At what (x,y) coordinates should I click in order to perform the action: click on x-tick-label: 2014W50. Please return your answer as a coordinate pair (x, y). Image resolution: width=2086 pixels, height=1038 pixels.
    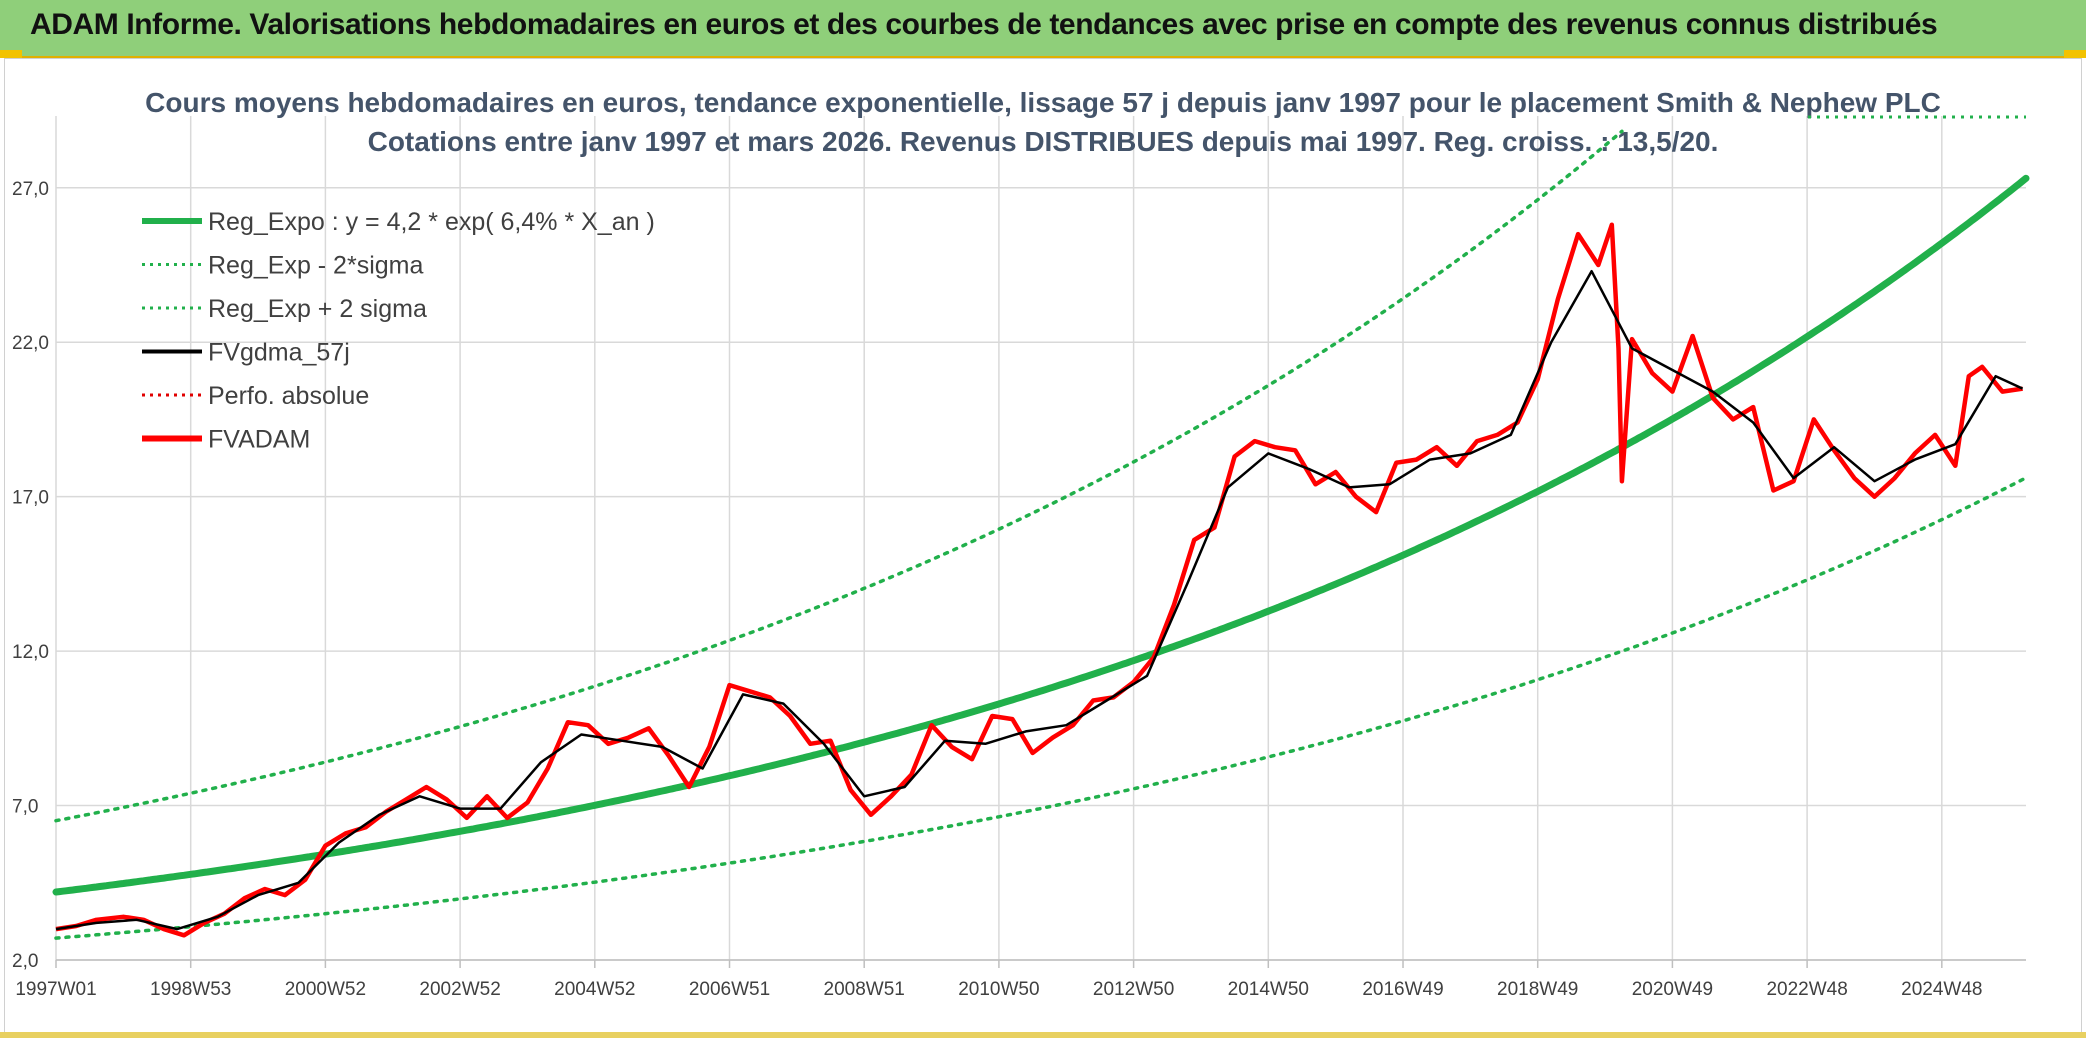
    Looking at the image, I should click on (1268, 989).